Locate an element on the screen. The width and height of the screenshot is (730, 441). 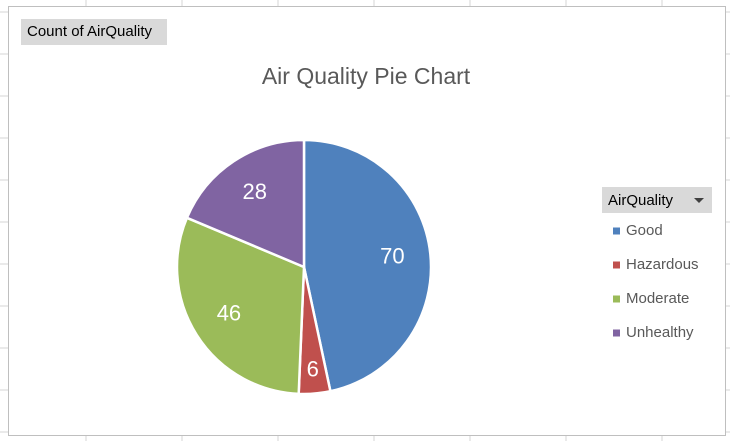
data-label: 28 is located at coordinates (255, 191).